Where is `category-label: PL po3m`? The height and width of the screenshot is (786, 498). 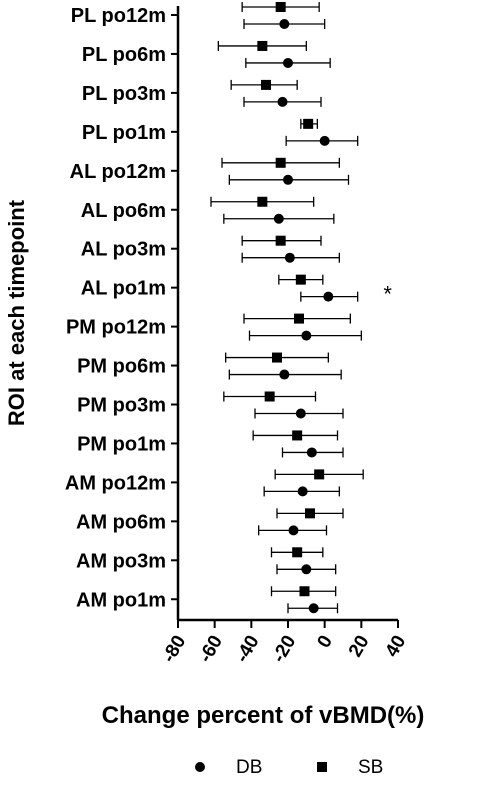 category-label: PL po3m is located at coordinates (124, 94).